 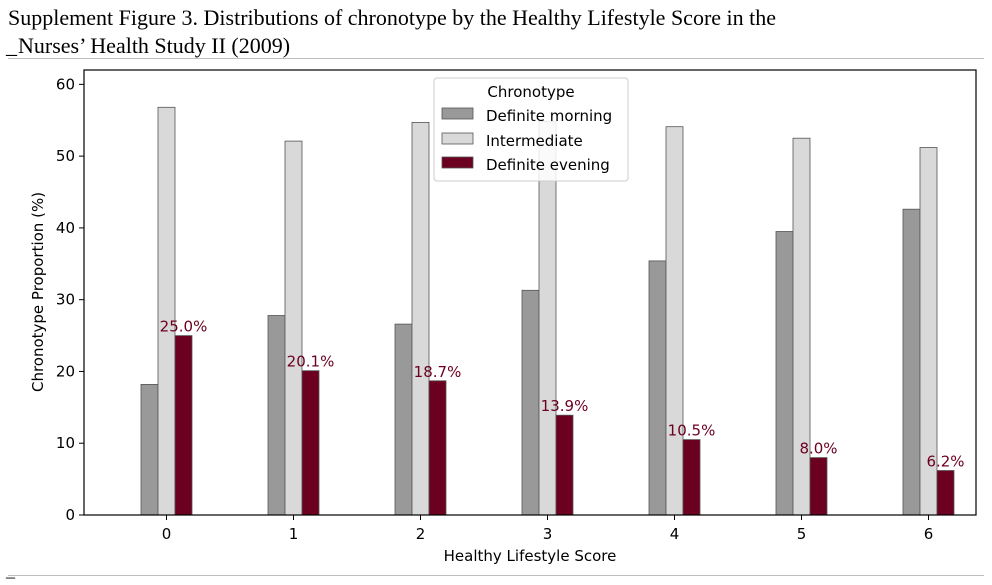 What do you see at coordinates (10, 570) in the screenshot?
I see `bottom-underscore: _` at bounding box center [10, 570].